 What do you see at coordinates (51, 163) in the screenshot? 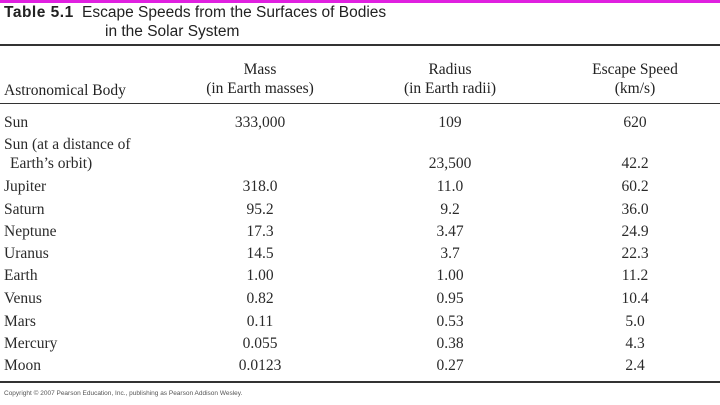
I see `table-row-name-line2: Earth’s orbit)` at bounding box center [51, 163].